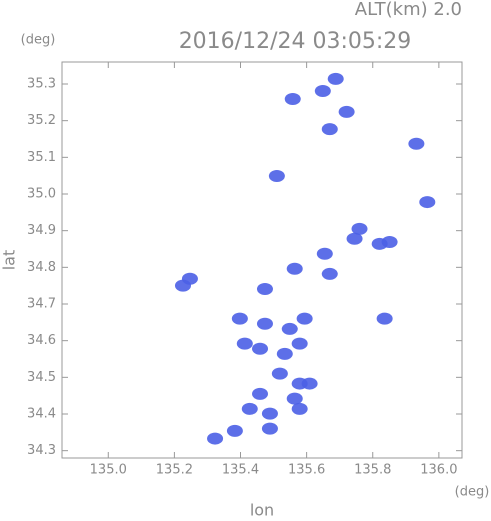 This screenshot has width=491, height=521. What do you see at coordinates (38, 40) in the screenshot?
I see `y-unit: (deg)` at bounding box center [38, 40].